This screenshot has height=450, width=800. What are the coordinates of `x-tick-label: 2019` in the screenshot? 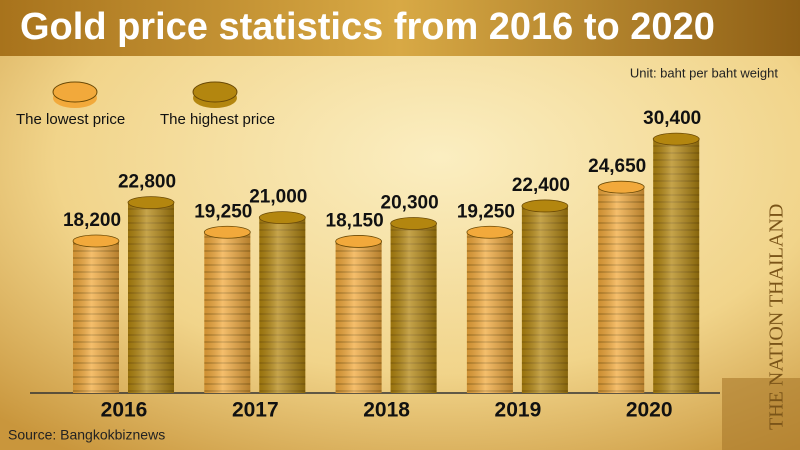 It's located at (518, 410).